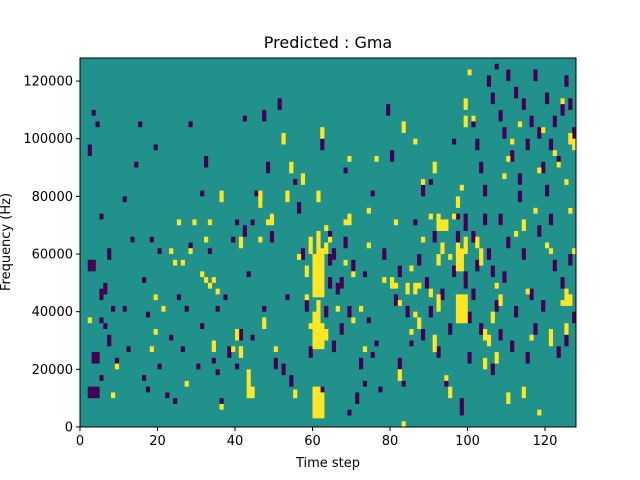  What do you see at coordinates (48, 82) in the screenshot?
I see `y-tick-label: 120000` at bounding box center [48, 82].